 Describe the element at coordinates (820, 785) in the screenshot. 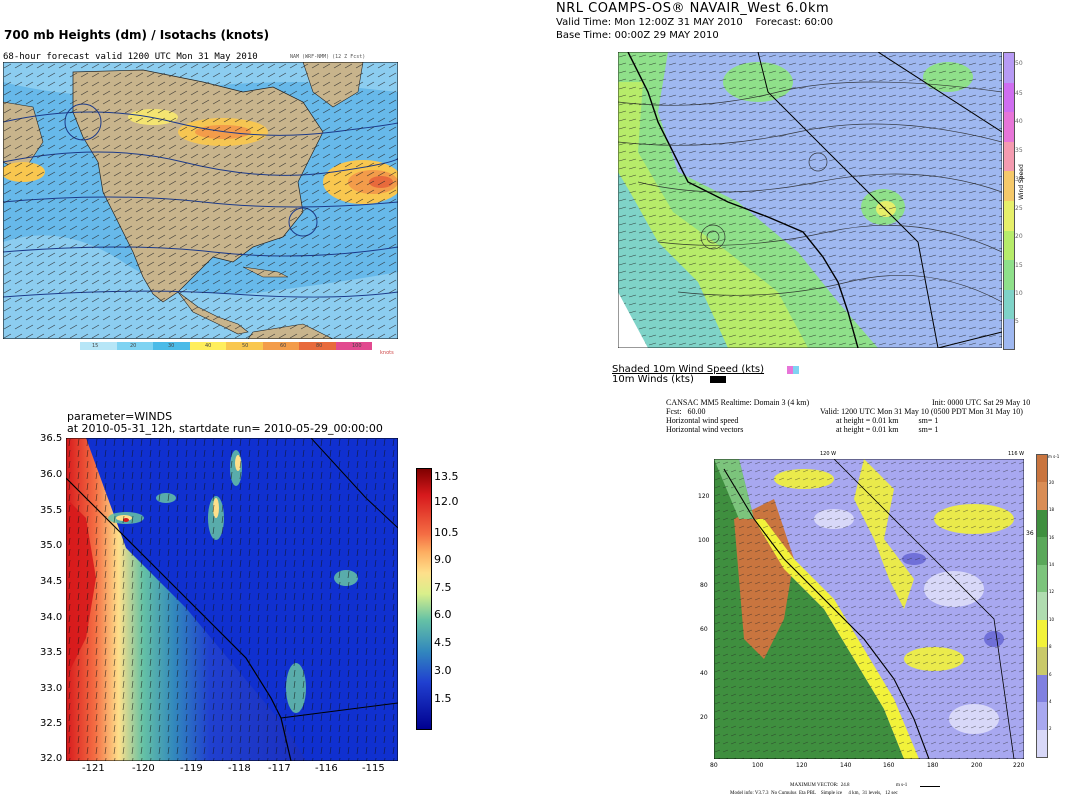

I see `footer-max-vector: MAXIMUM VECTOR: 24.8` at that location.